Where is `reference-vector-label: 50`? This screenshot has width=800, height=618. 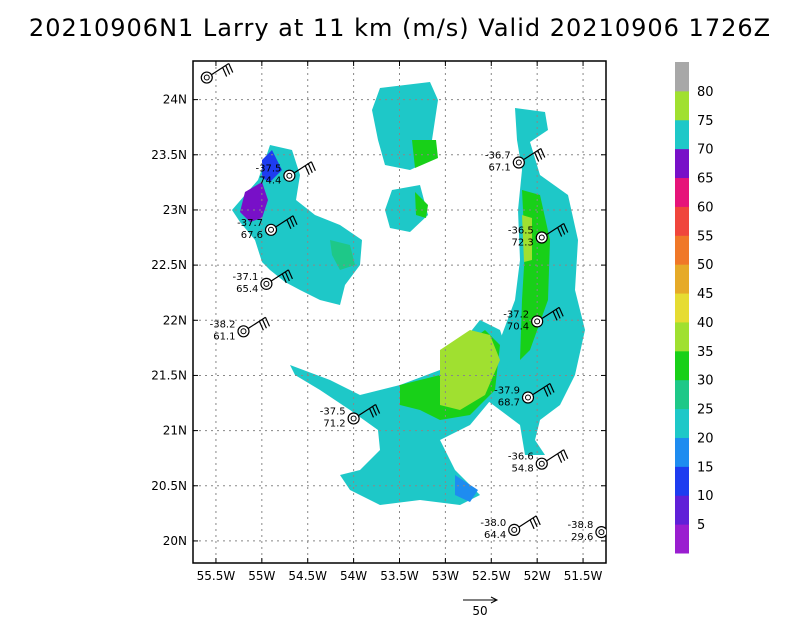
reference-vector-label: 50 is located at coordinates (479, 611).